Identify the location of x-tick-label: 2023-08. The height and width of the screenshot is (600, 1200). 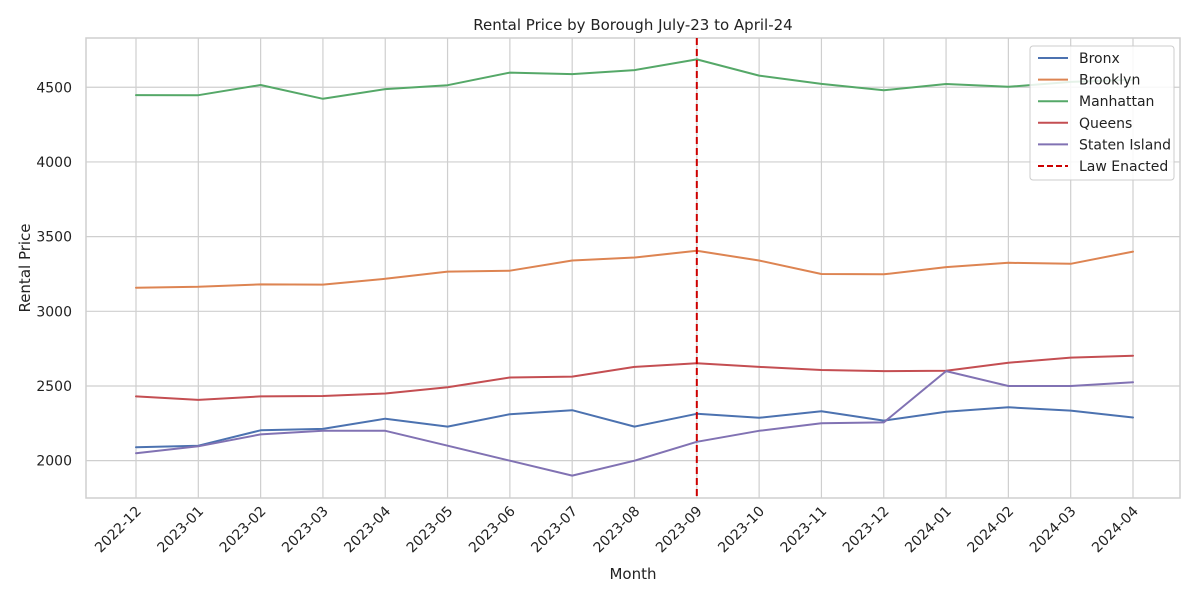
(617, 530).